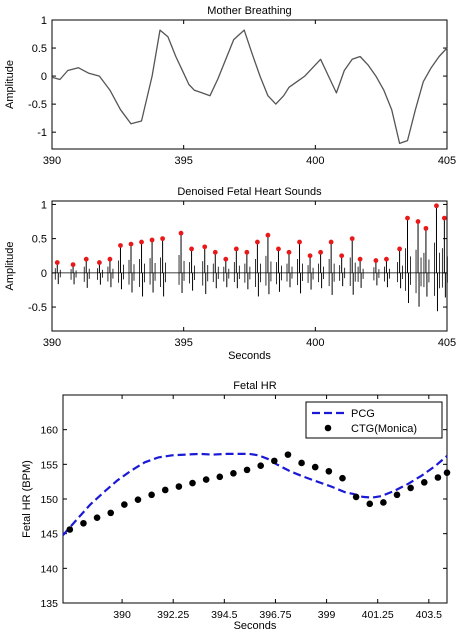 The width and height of the screenshot is (459, 633). Describe the element at coordinates (122, 615) in the screenshot. I see `x-tick-label-3: 390` at that location.